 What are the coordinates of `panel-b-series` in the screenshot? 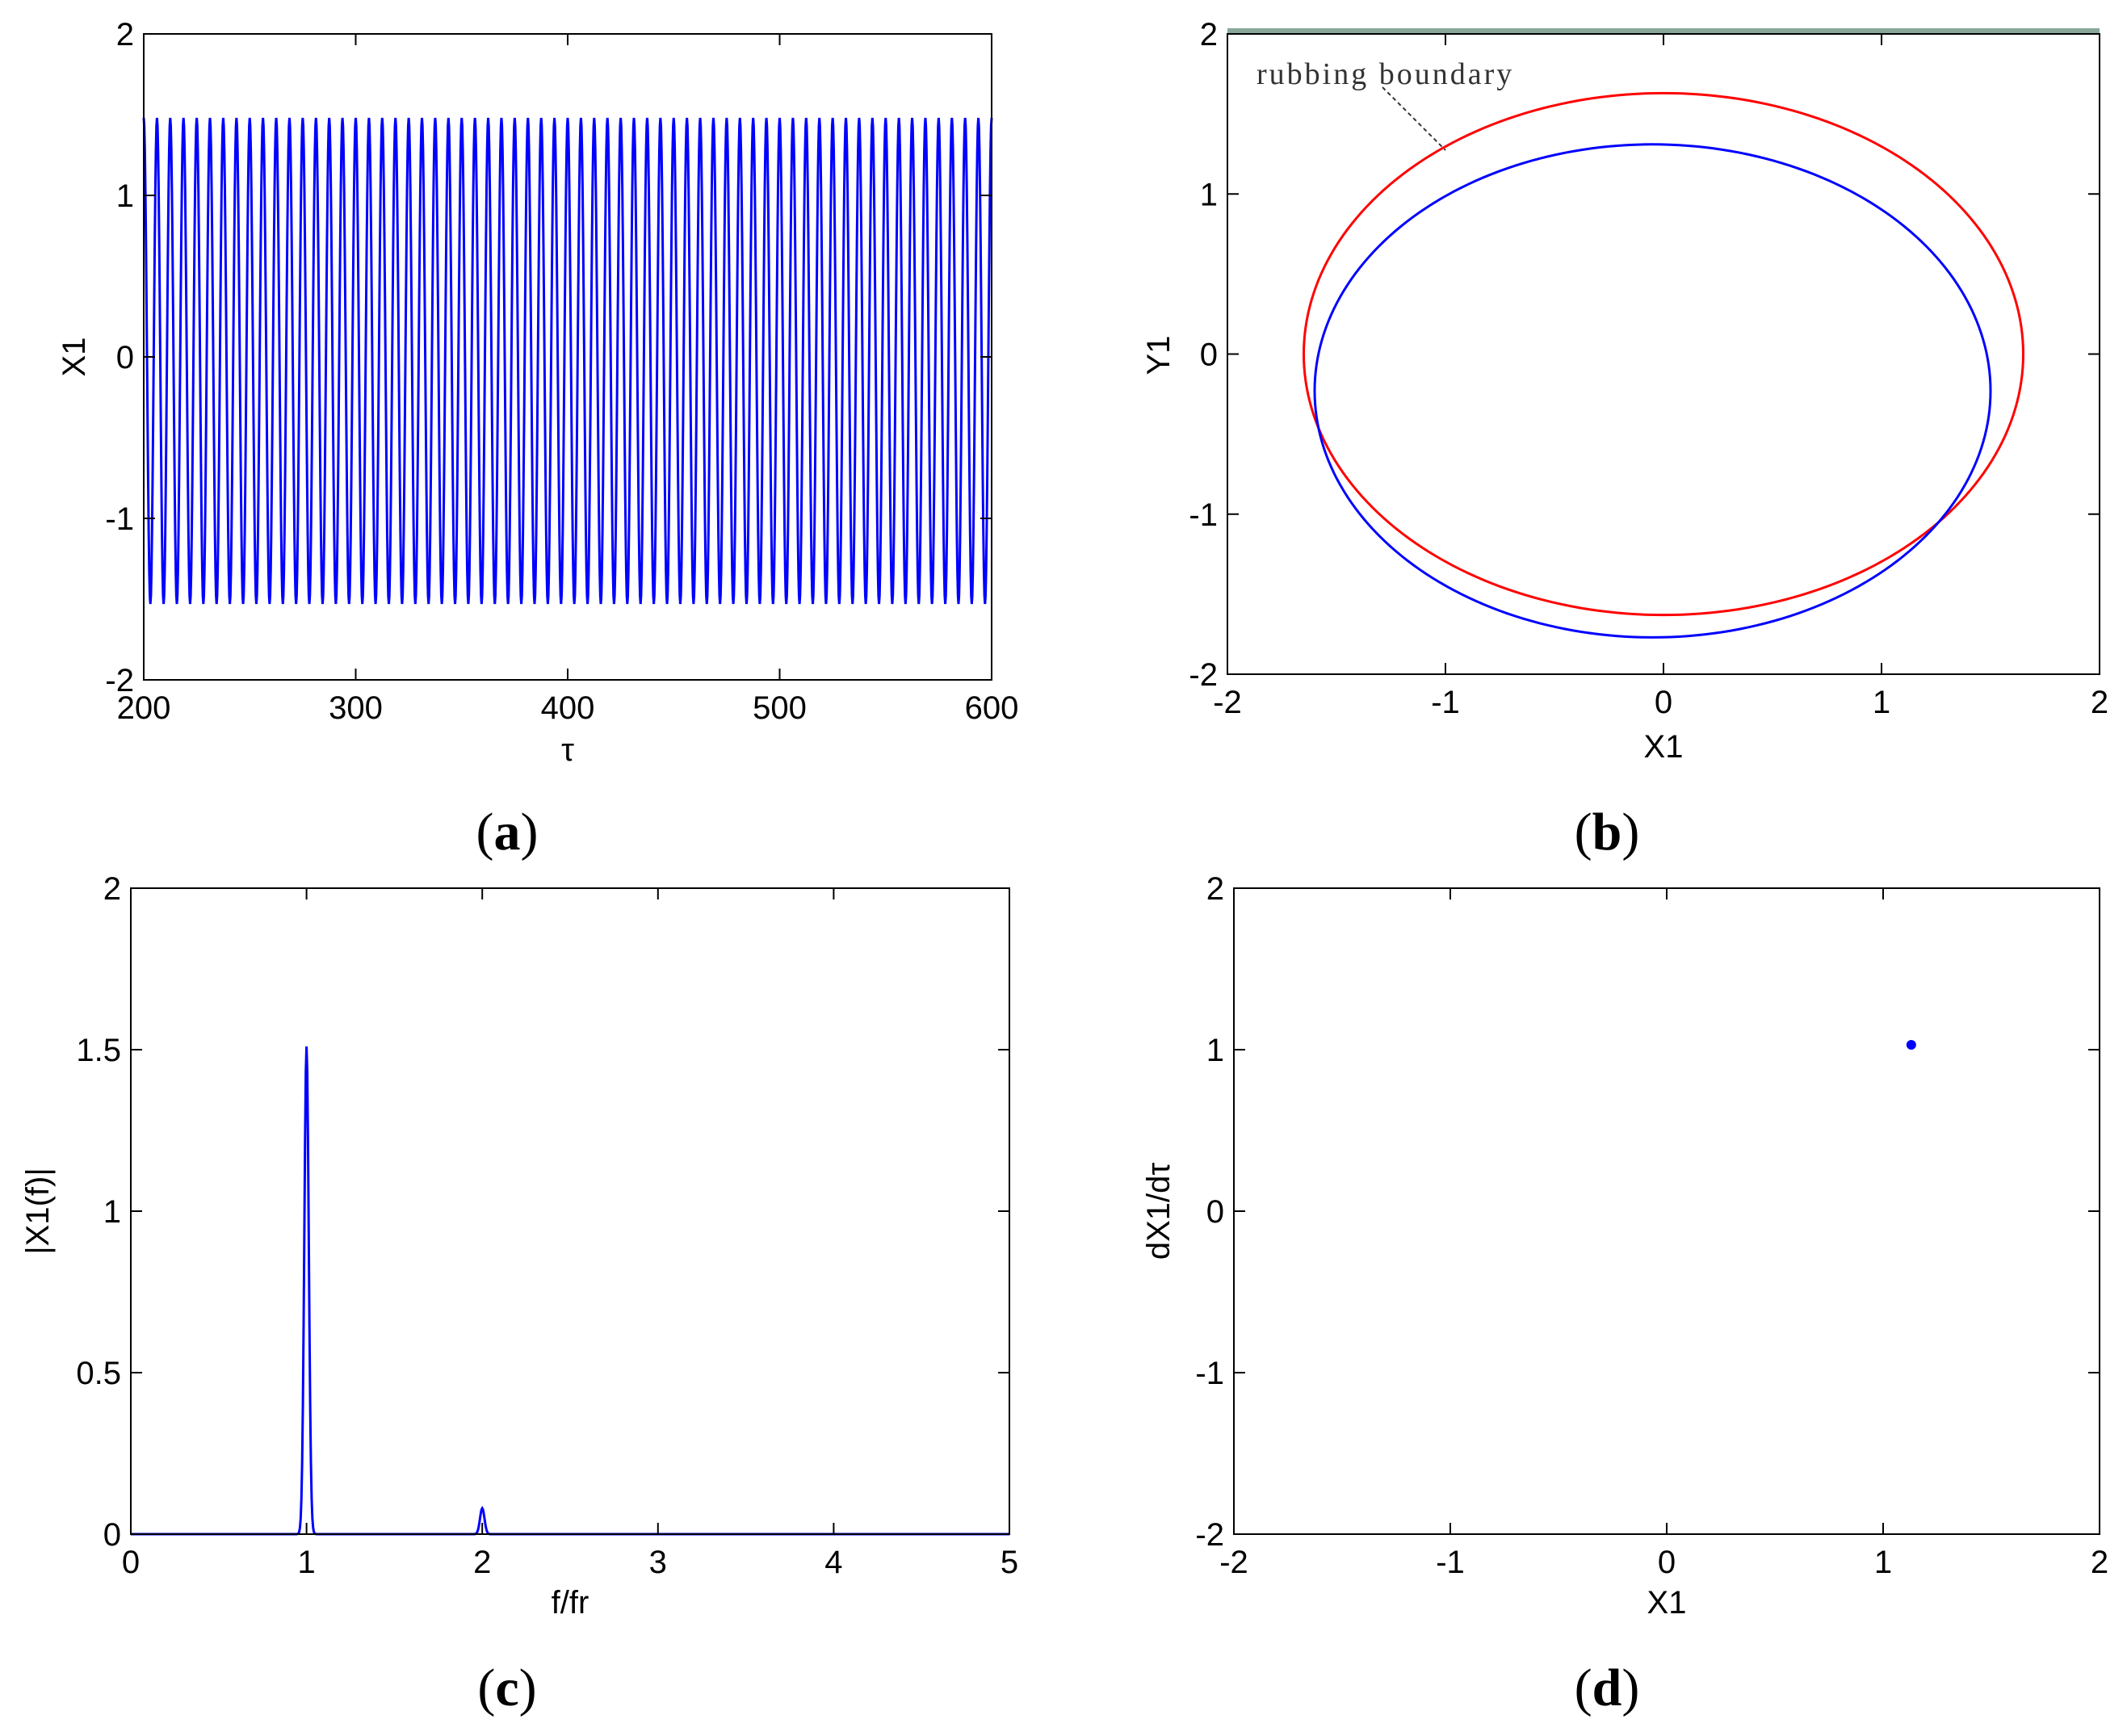 It's located at (1663, 365).